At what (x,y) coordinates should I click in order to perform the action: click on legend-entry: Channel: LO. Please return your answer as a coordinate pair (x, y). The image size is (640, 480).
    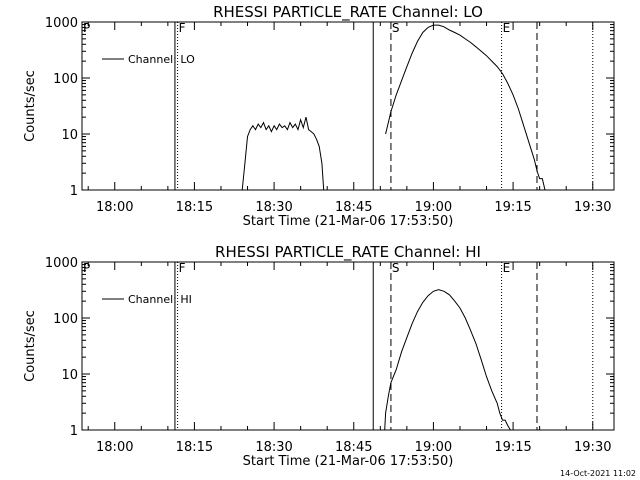
    Looking at the image, I should click on (161, 59).